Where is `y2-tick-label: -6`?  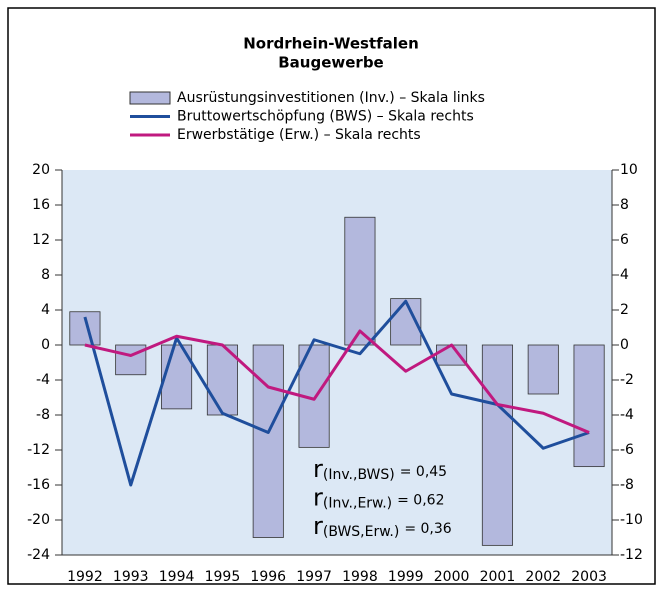 y2-tick-label: -6 is located at coordinates (627, 450).